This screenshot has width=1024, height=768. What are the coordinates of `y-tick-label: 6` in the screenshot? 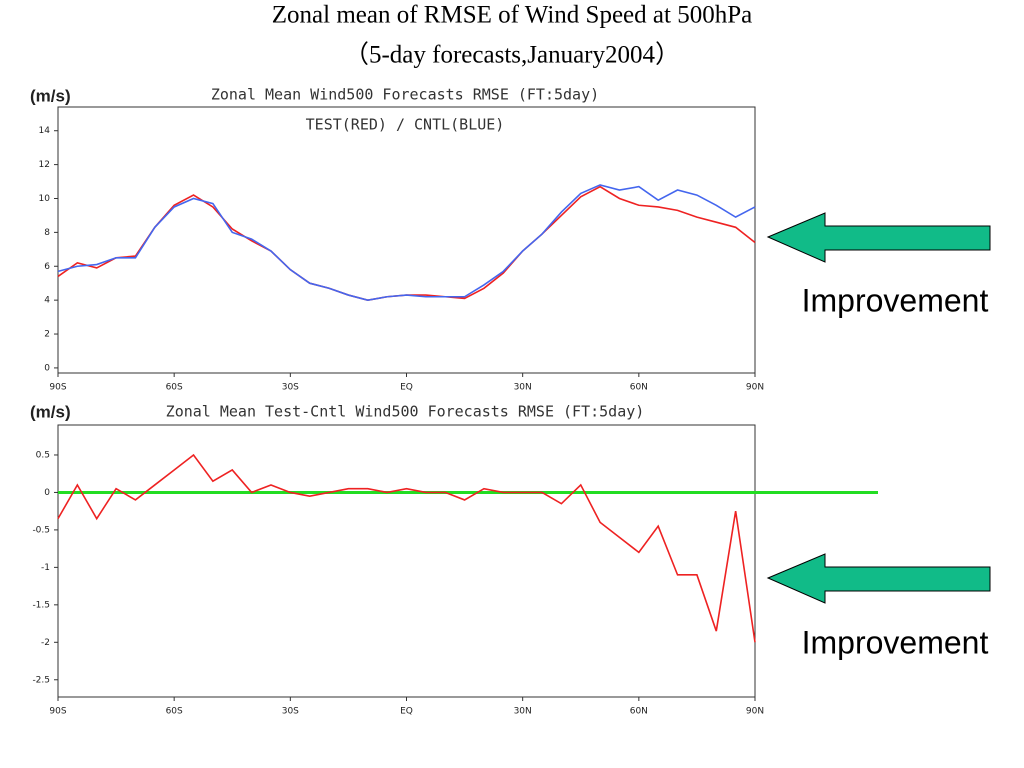 It's located at (47, 267).